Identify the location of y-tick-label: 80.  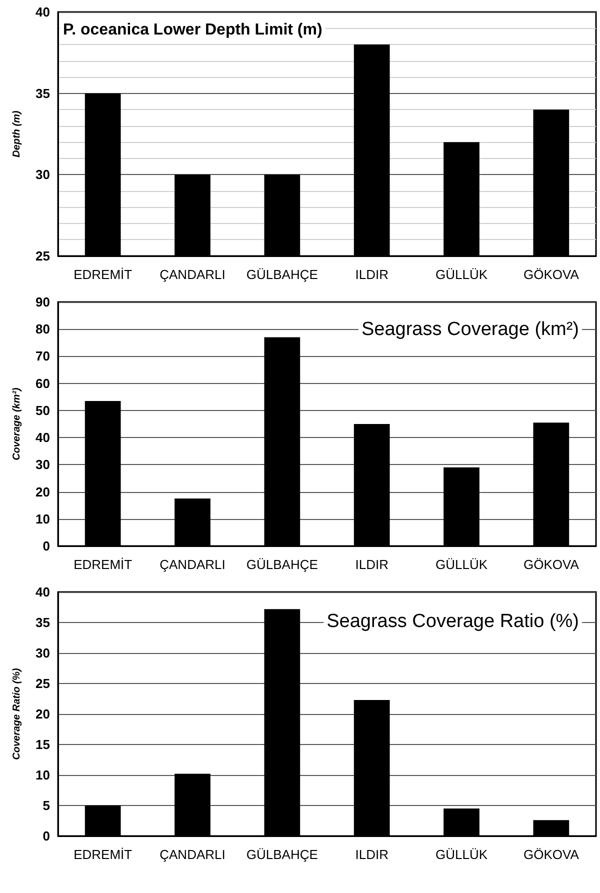
(43, 329).